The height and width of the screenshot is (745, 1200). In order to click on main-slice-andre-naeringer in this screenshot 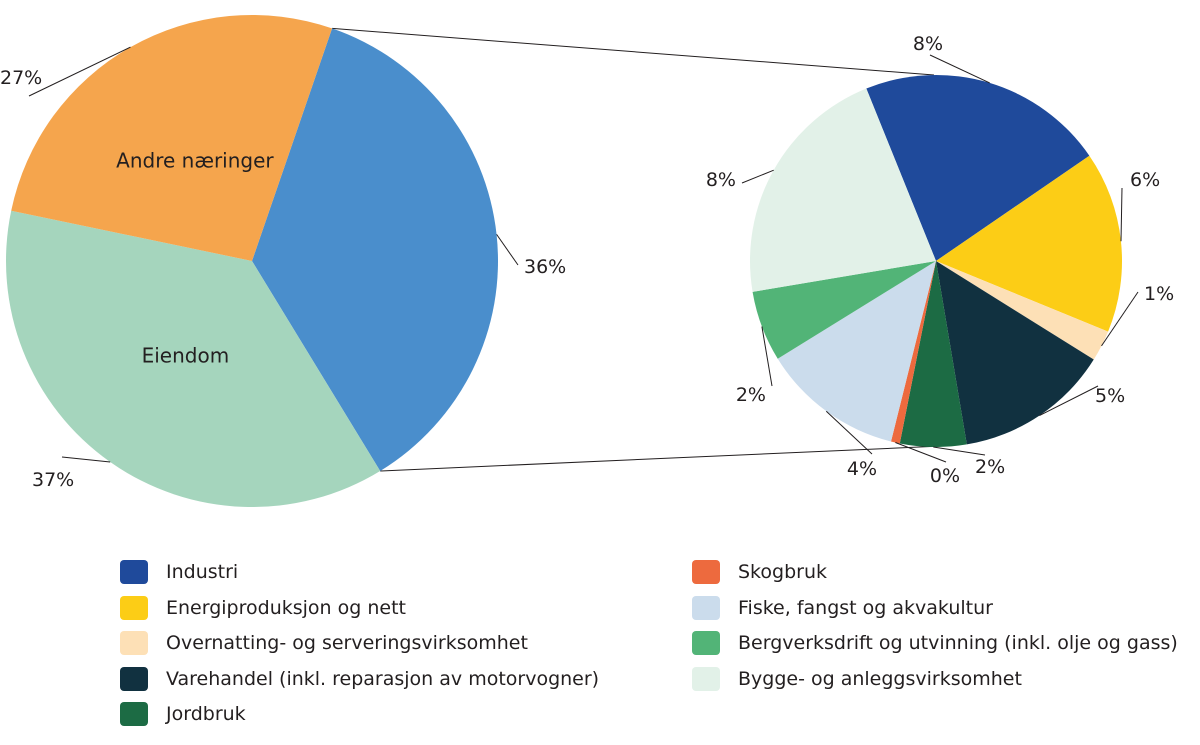, I will do `click(172, 137)`.